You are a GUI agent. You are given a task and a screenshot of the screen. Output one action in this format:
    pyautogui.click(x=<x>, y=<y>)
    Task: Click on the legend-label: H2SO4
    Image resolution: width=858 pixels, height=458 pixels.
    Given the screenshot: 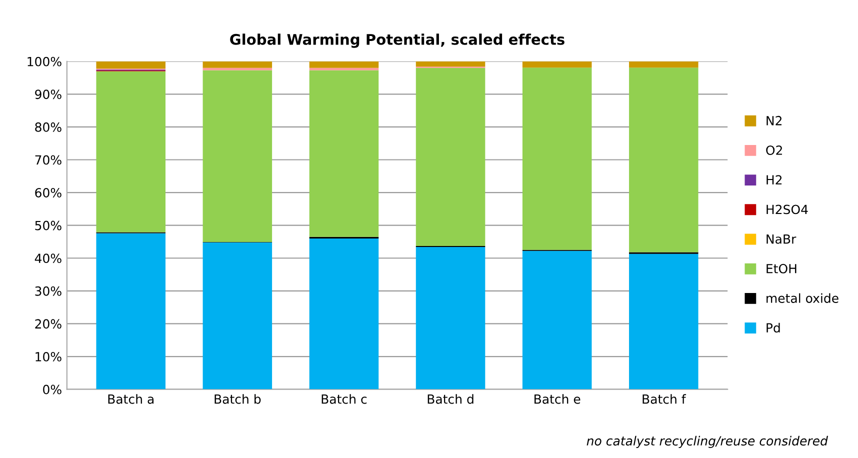 What is the action you would take?
    pyautogui.click(x=787, y=209)
    